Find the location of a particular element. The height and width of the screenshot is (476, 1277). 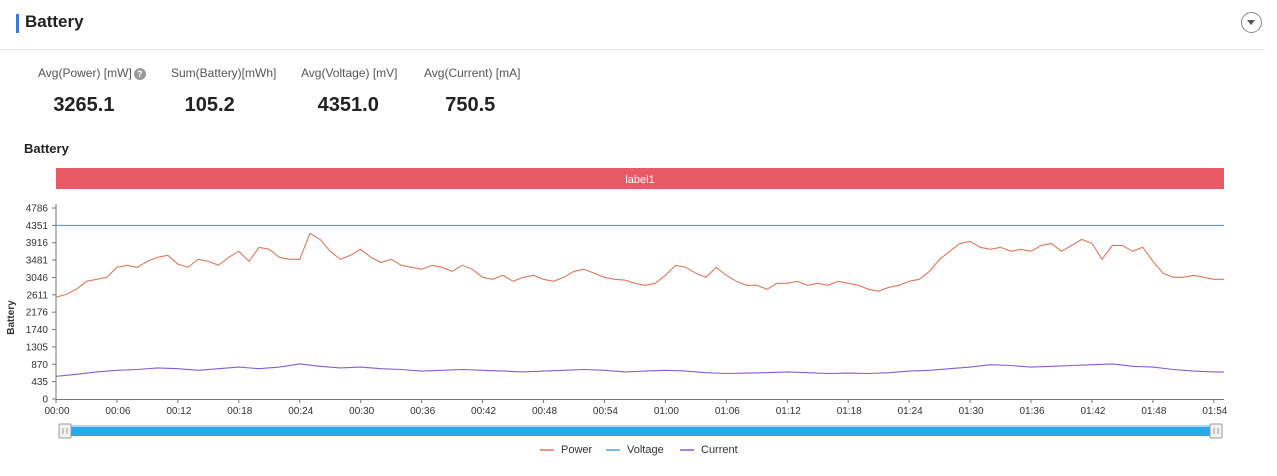

metric-value: 3265.1 is located at coordinates (84, 105).